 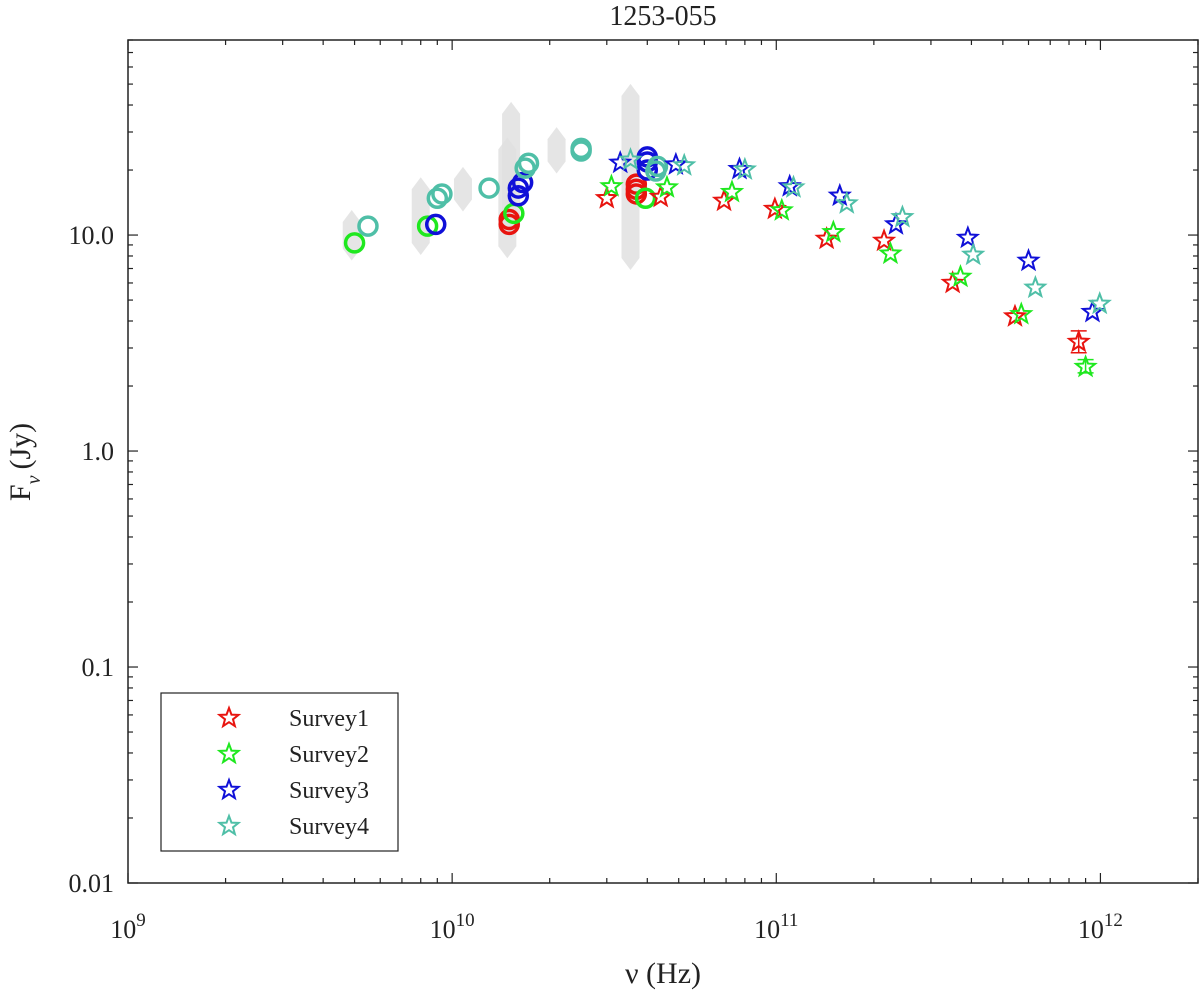 I want to click on y-tick-label: 1.0, so click(x=98, y=451).